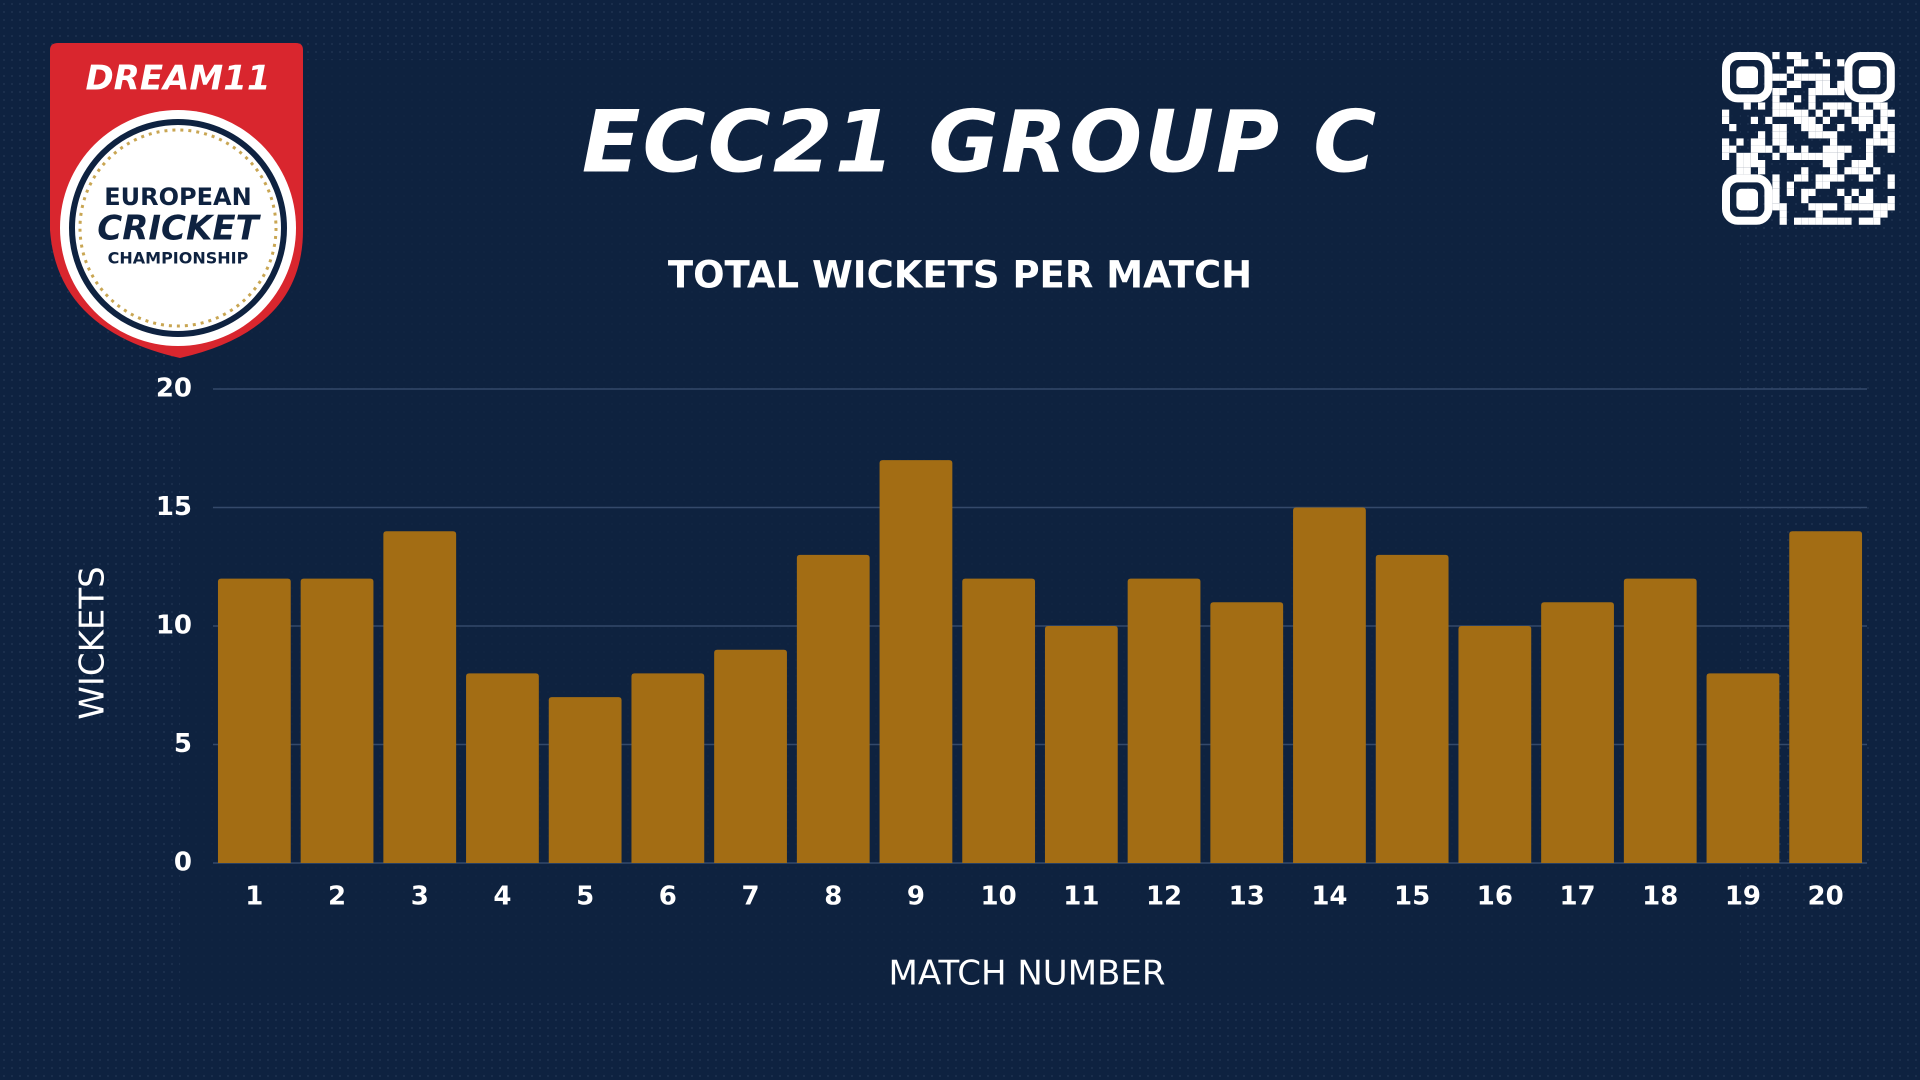 This screenshot has width=1920, height=1080. What do you see at coordinates (174, 389) in the screenshot?
I see `y-tick-label: 20` at bounding box center [174, 389].